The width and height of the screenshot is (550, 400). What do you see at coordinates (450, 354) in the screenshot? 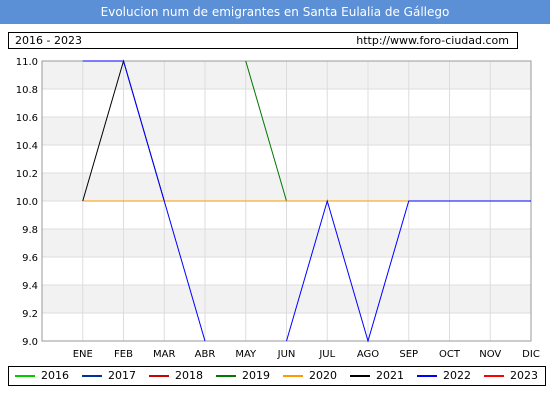
I see `x-tick-label: OCT` at bounding box center [450, 354].